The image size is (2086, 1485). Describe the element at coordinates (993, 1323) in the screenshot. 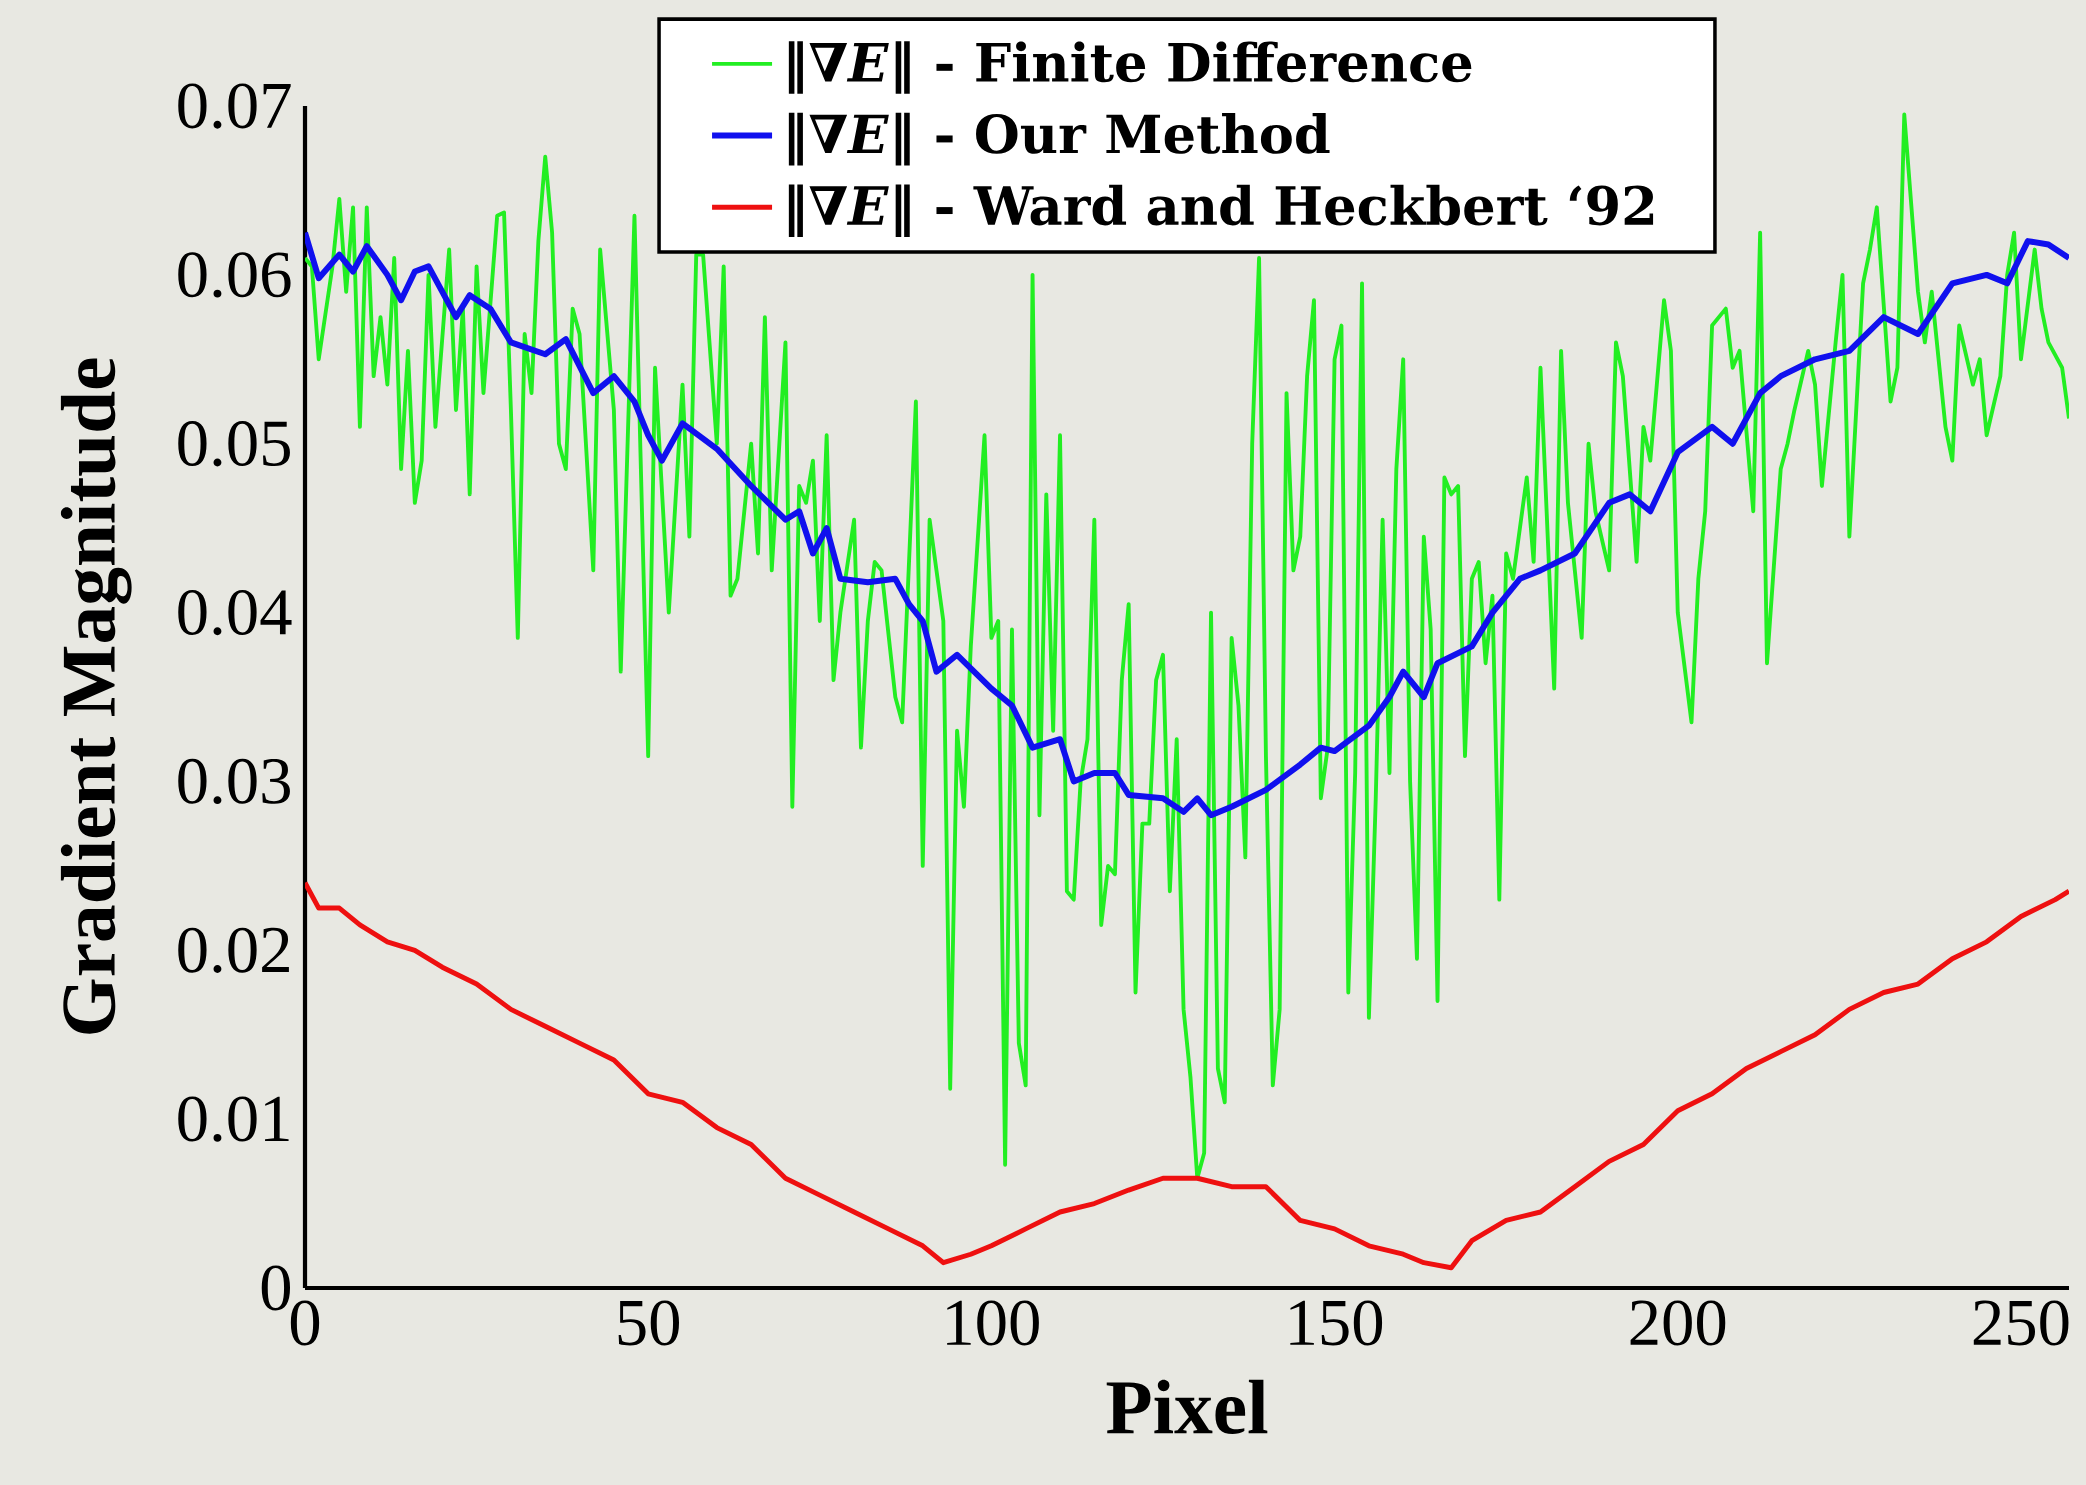

I see `x-tick-label: 100` at that location.